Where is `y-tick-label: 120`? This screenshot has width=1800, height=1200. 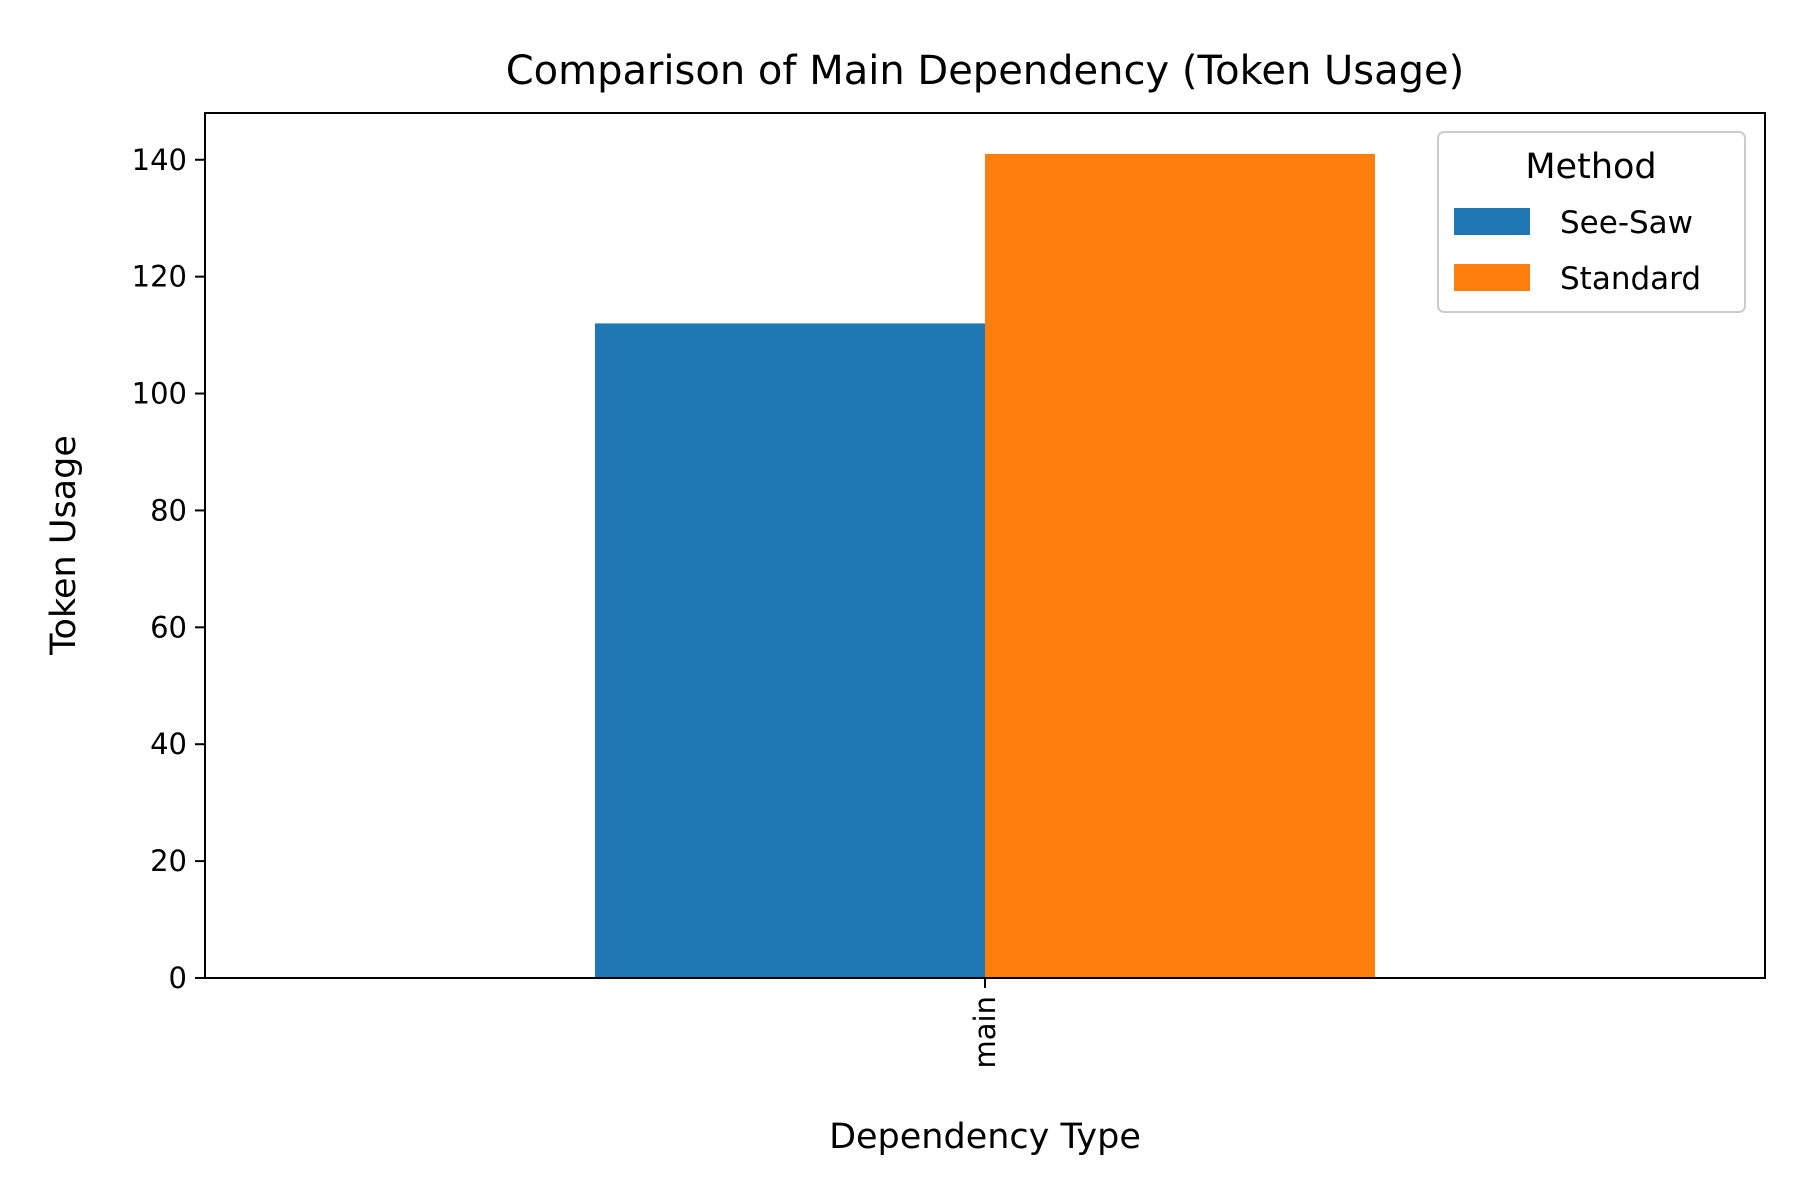
y-tick-label: 120 is located at coordinates (159, 277).